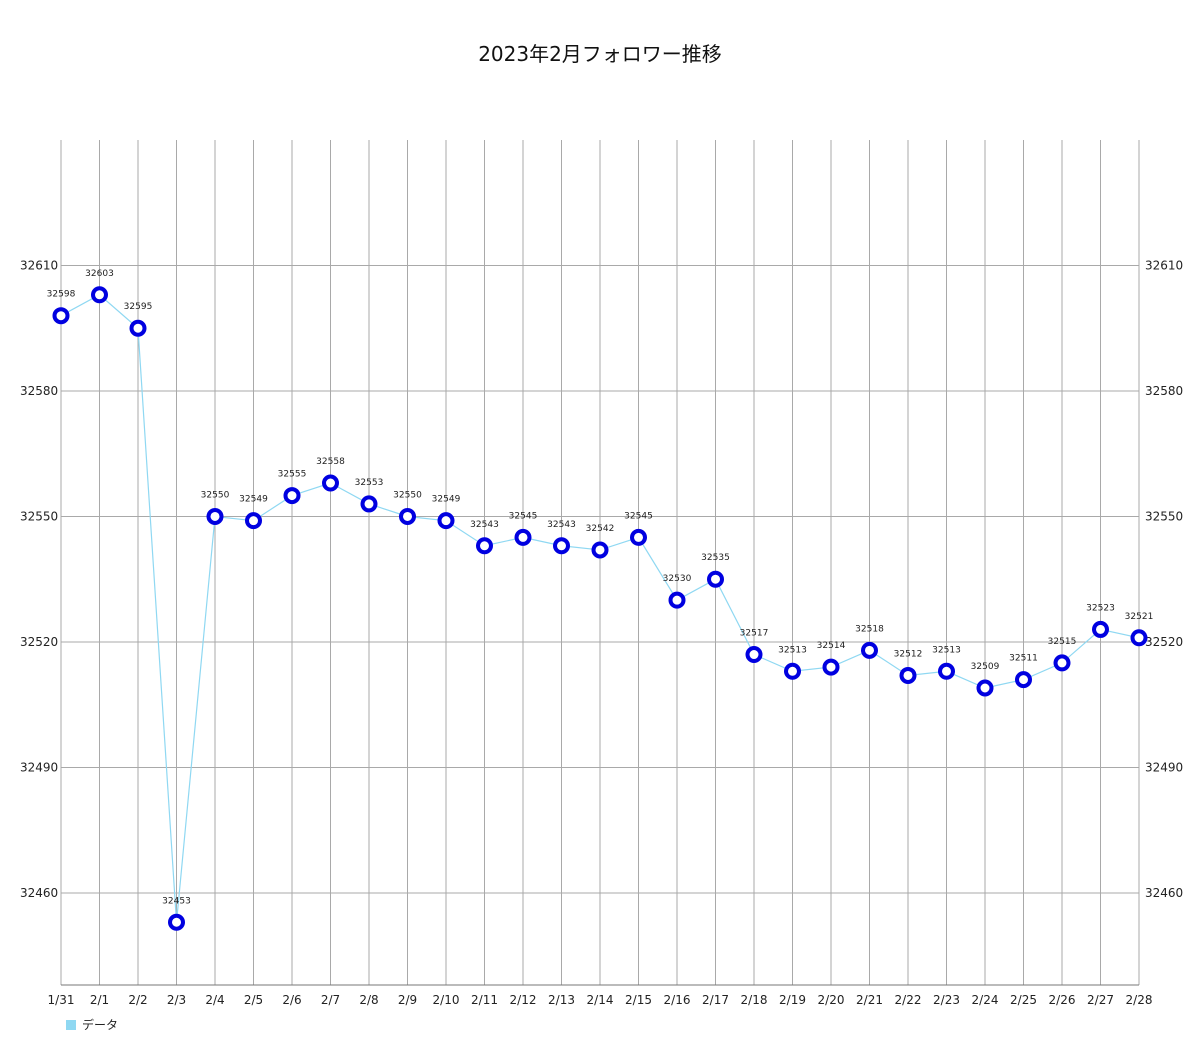 The width and height of the screenshot is (1200, 1039). Describe the element at coordinates (831, 1000) in the screenshot. I see `x-tick-label: 2/20` at that location.